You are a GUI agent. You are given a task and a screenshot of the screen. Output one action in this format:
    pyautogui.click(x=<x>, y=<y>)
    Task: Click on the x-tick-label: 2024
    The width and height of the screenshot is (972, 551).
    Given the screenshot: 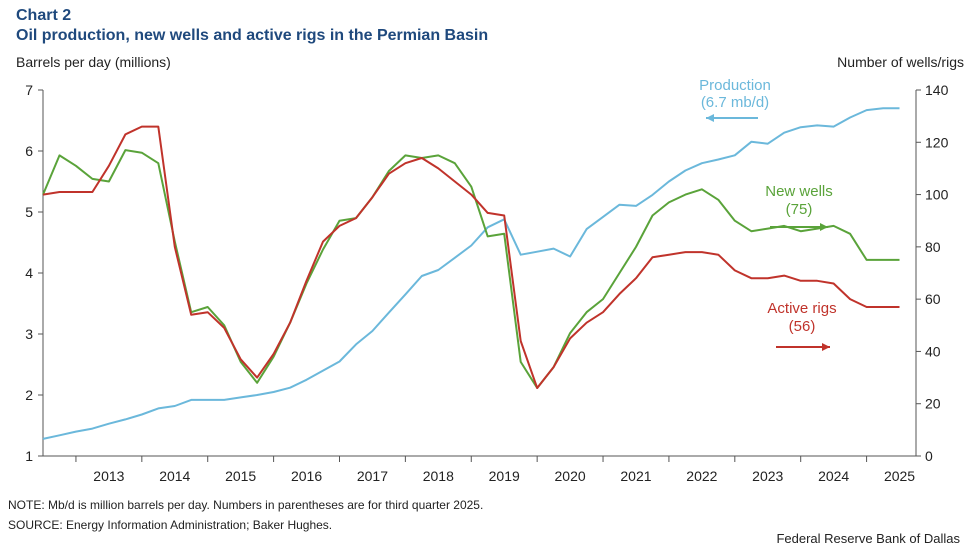 What is the action you would take?
    pyautogui.click(x=833, y=476)
    